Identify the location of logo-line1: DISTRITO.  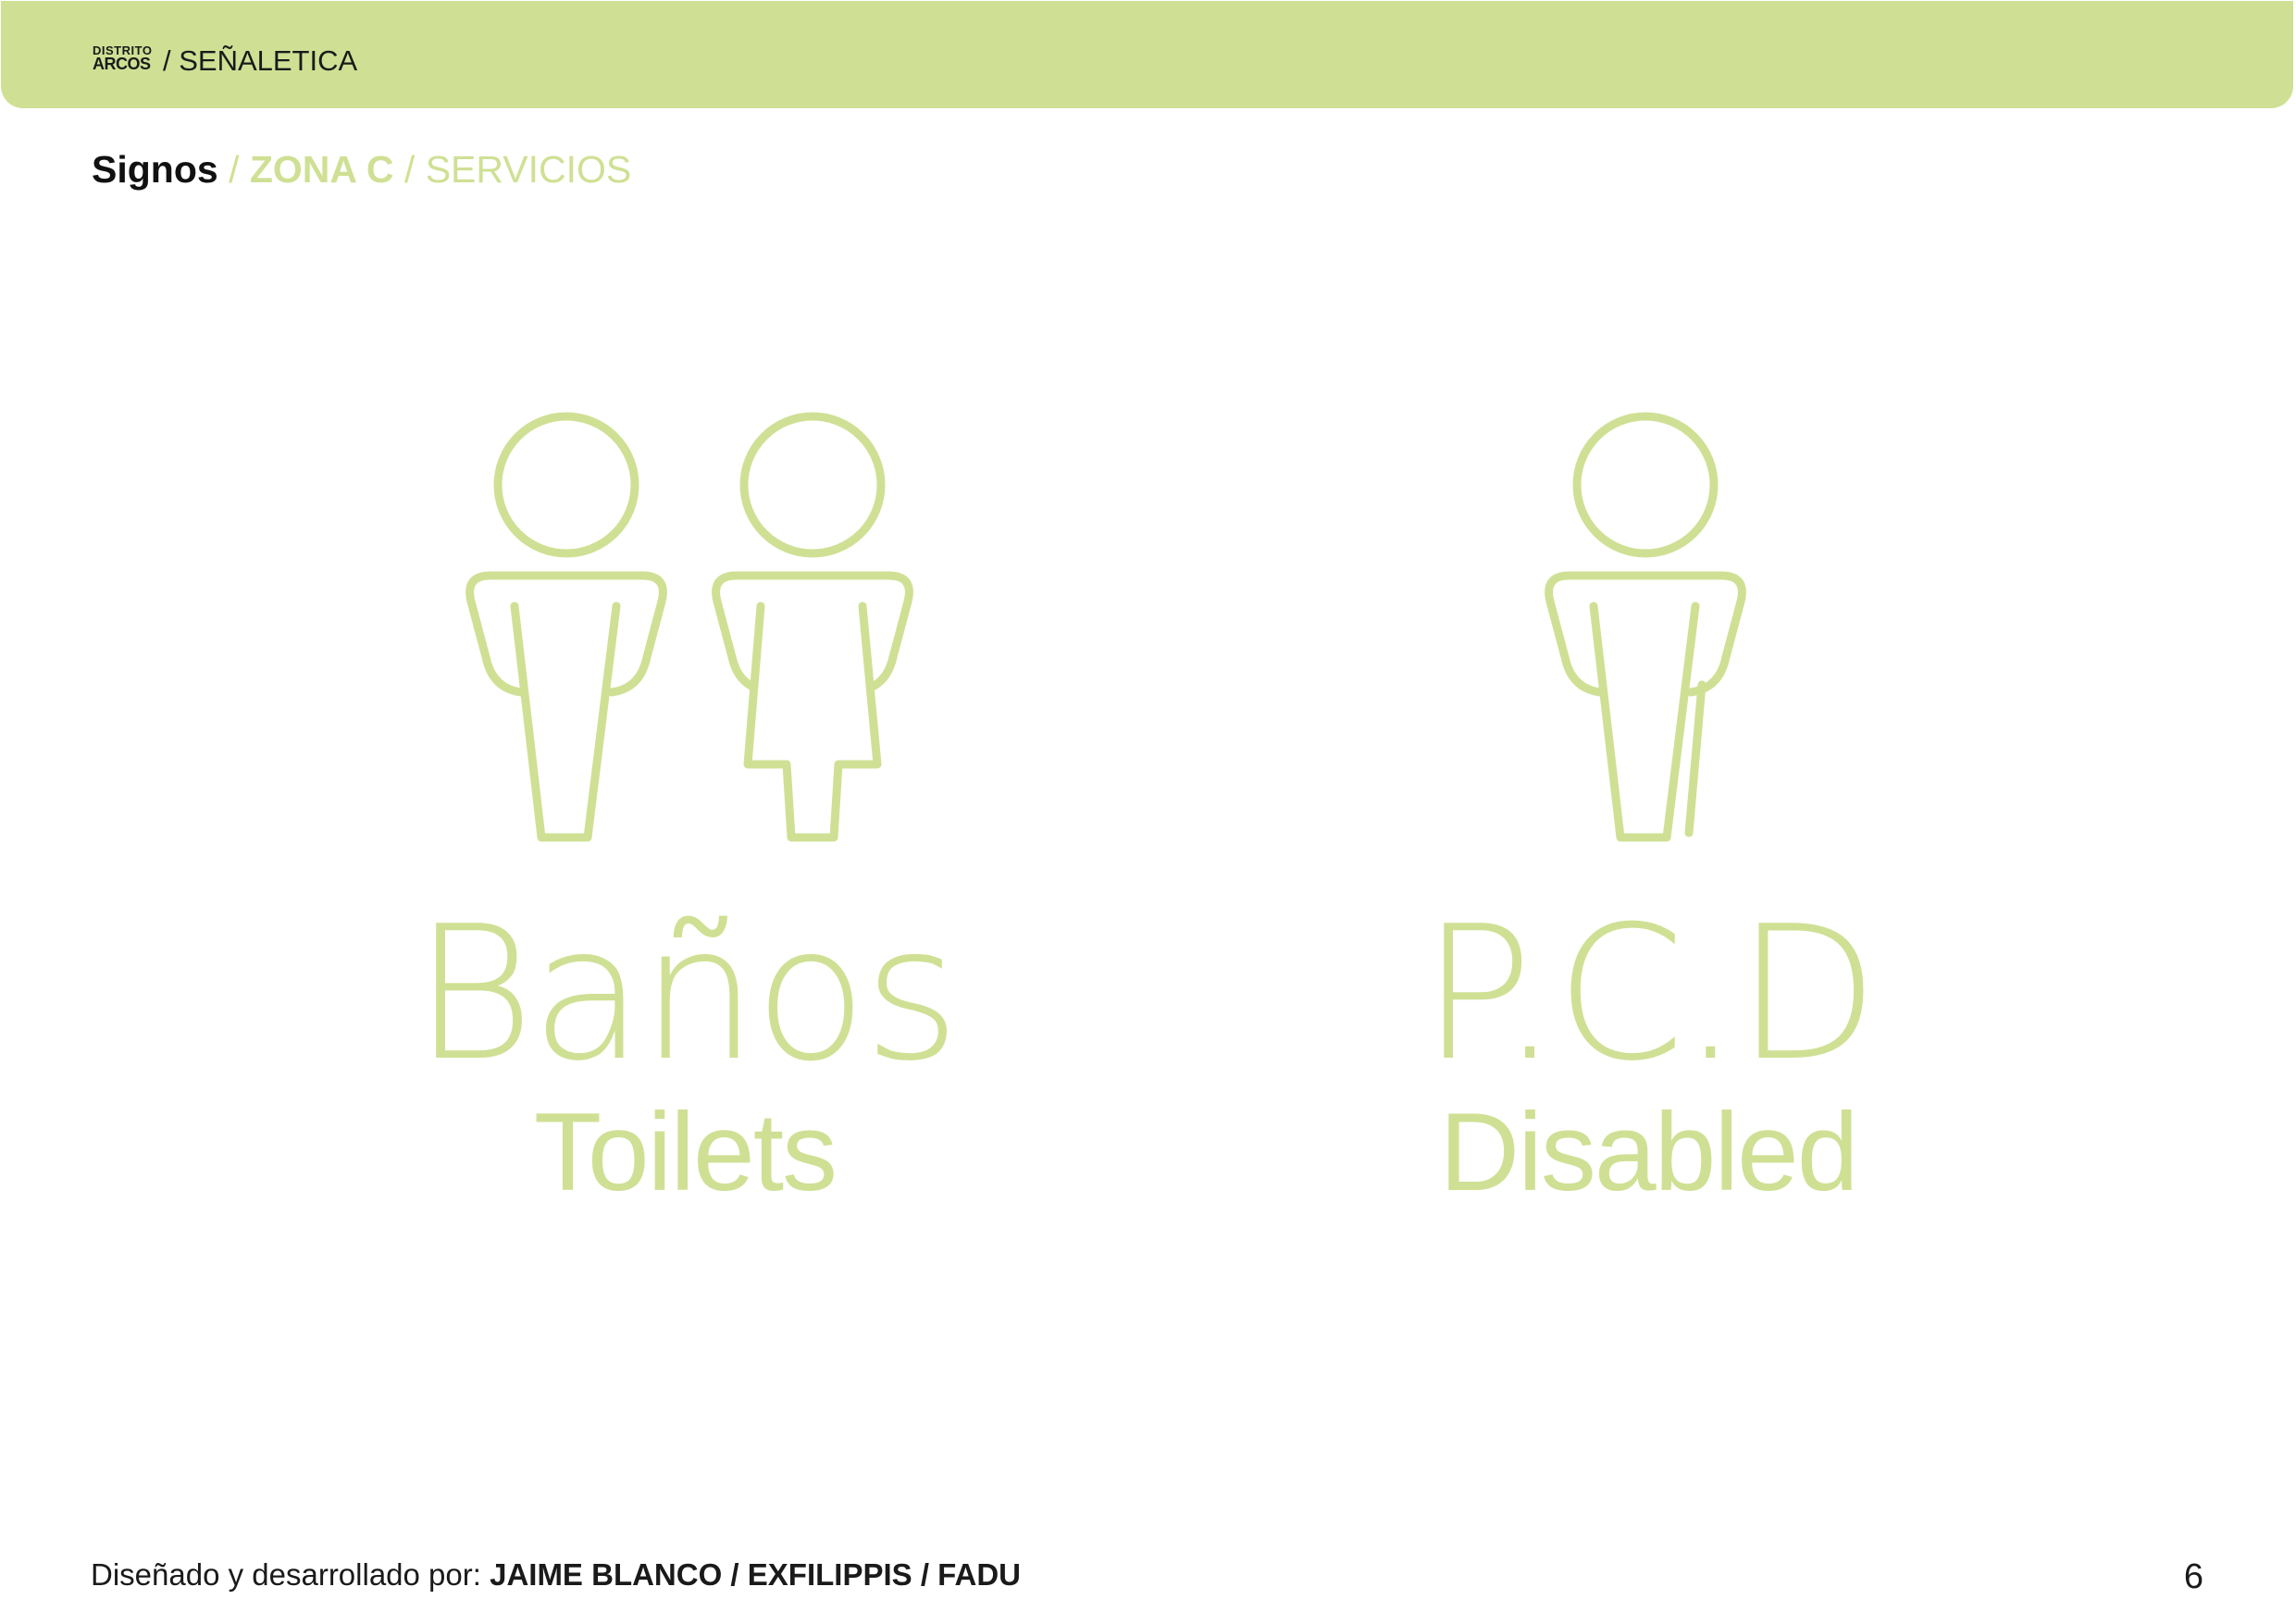
(123, 50).